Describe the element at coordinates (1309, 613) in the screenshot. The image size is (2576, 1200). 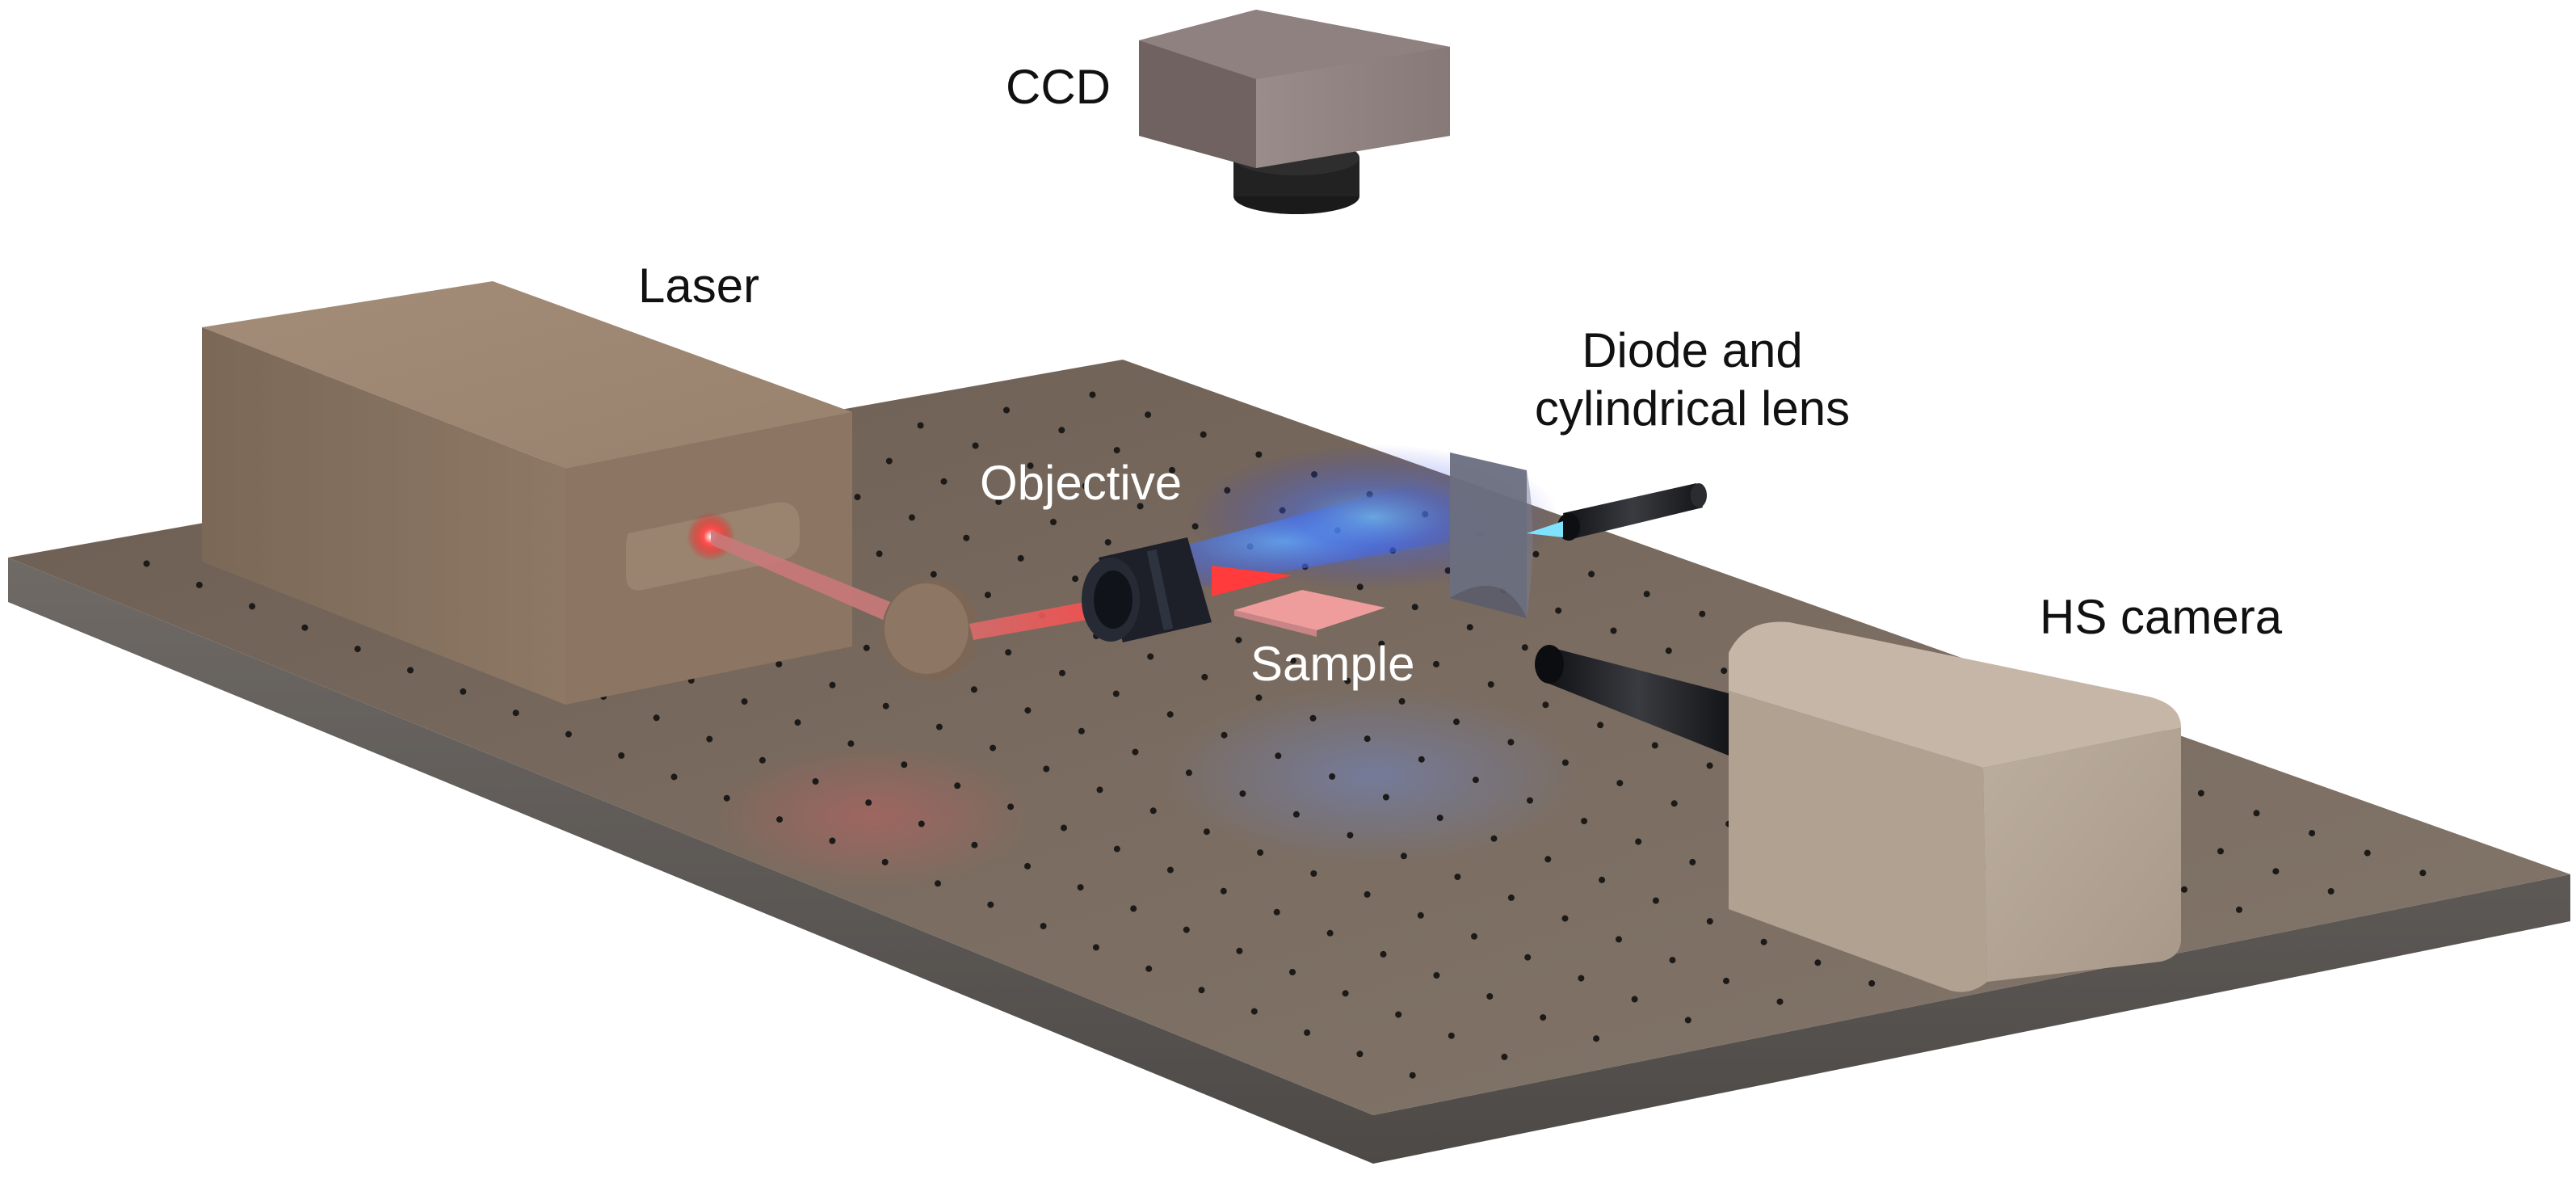
I see `sample-icon` at that location.